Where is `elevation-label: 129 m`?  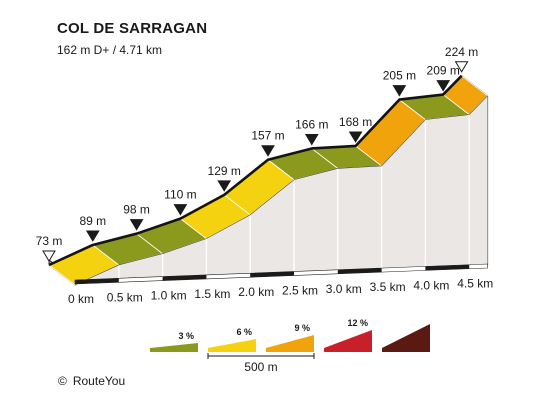 elevation-label: 129 m is located at coordinates (224, 171).